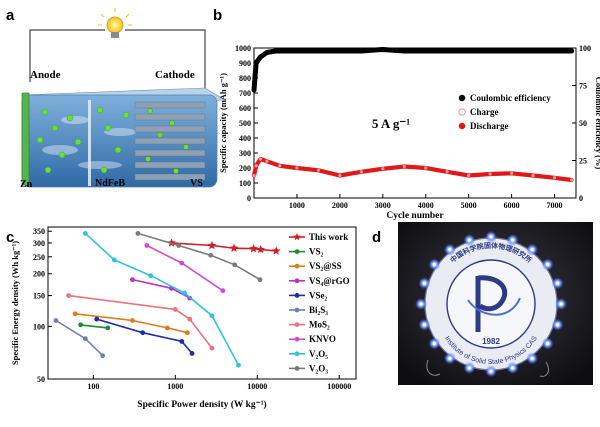 This screenshot has height=427, width=600. I want to click on x-tick-label-c: 100, so click(93, 386).